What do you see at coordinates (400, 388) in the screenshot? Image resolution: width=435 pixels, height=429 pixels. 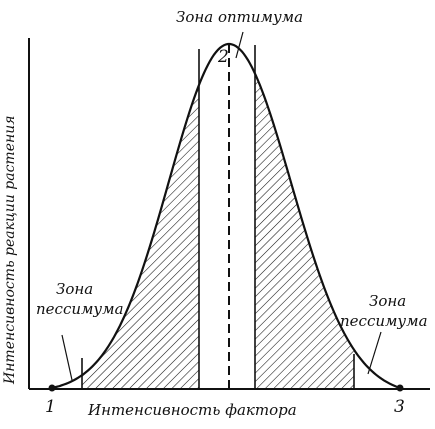 I see `point-3-marker` at bounding box center [400, 388].